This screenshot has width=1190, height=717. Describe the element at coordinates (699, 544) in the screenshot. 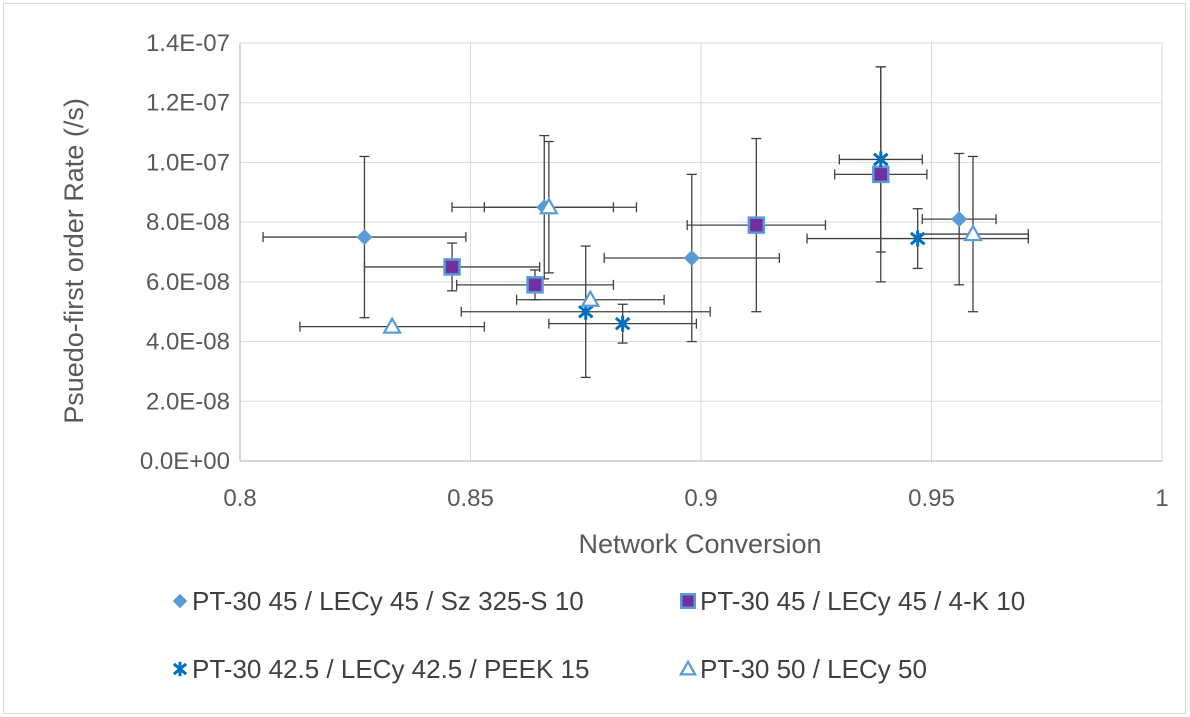

I see `x-axis-title: Network Conversion` at that location.